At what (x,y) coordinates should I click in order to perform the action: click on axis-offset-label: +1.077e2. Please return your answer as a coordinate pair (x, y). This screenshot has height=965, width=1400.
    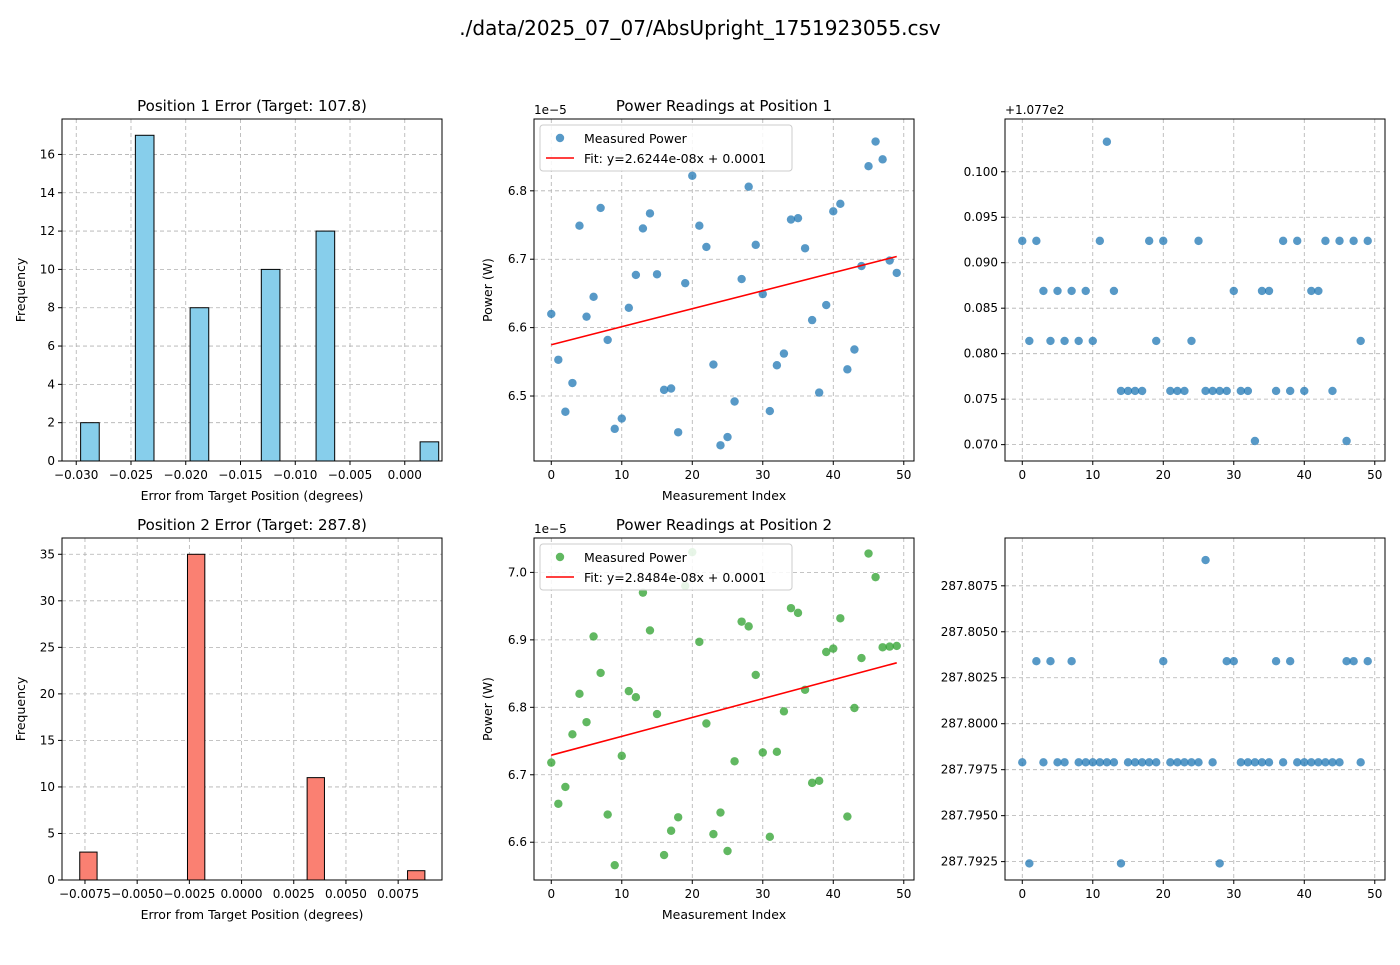
    Looking at the image, I should click on (1034, 110).